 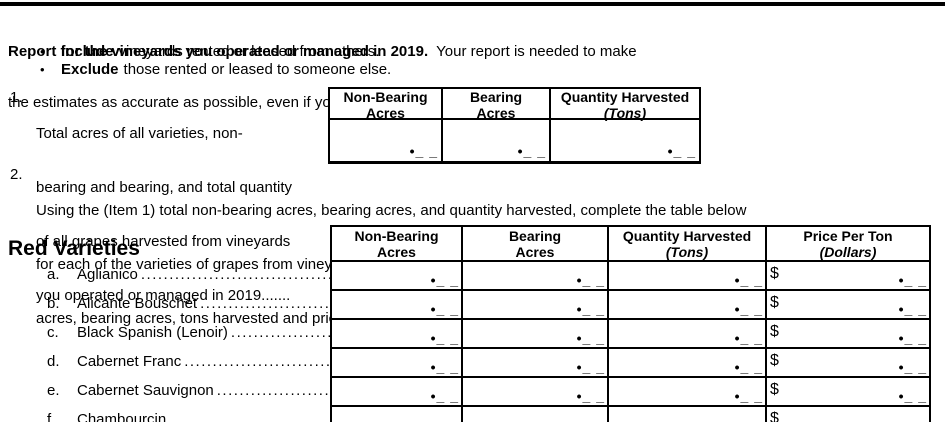 I want to click on variety-row-b: b. Alicante Bouschet, so click(x=188, y=303).